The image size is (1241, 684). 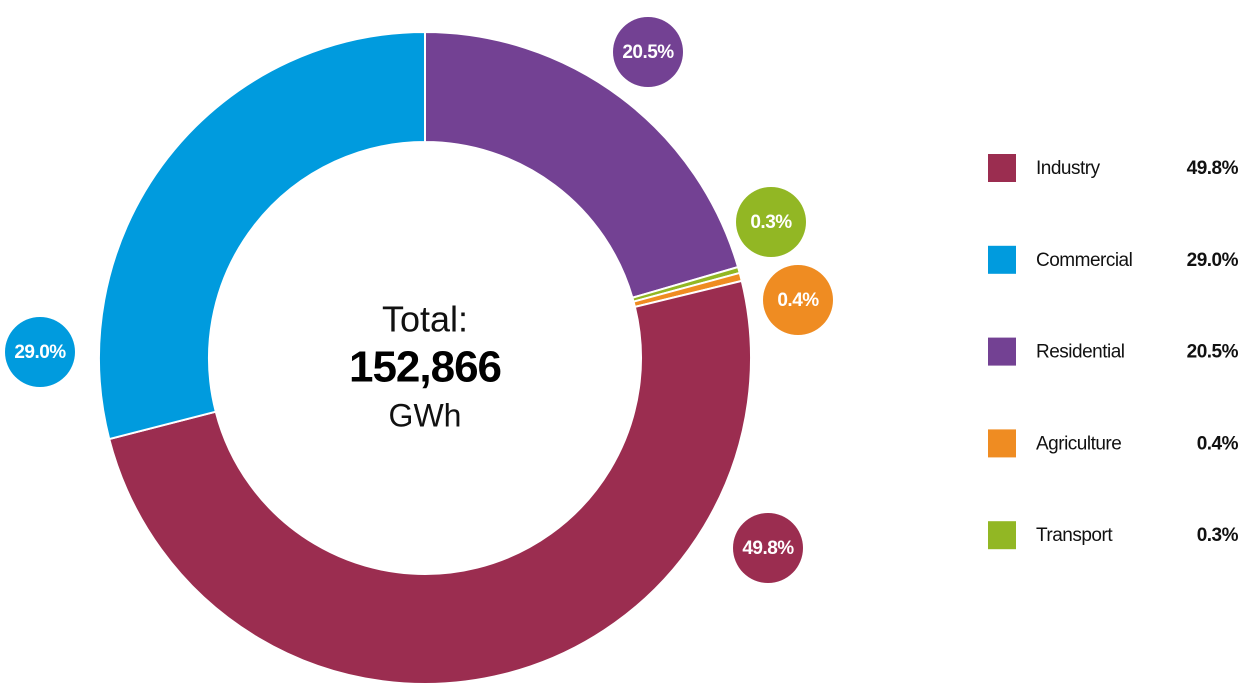 I want to click on center-unit: GWh, so click(x=425, y=415).